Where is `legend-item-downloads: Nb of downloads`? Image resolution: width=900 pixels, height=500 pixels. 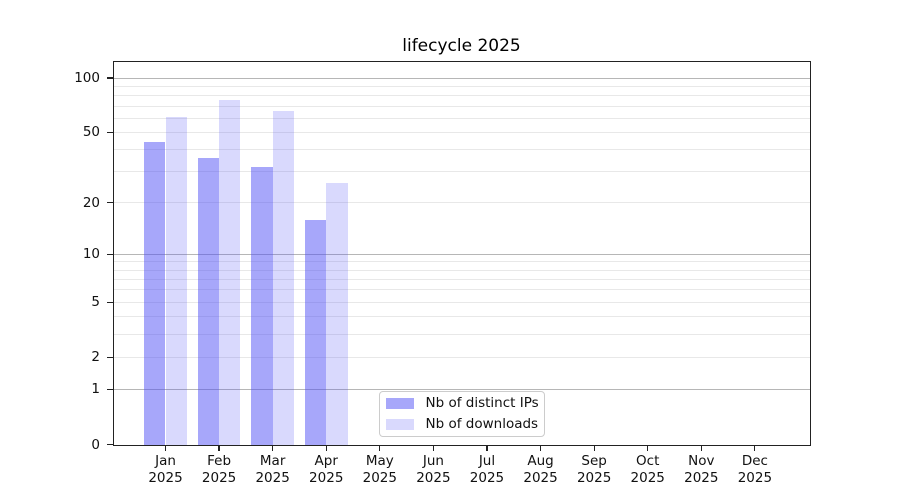 legend-item-downloads: Nb of downloads is located at coordinates (465, 424).